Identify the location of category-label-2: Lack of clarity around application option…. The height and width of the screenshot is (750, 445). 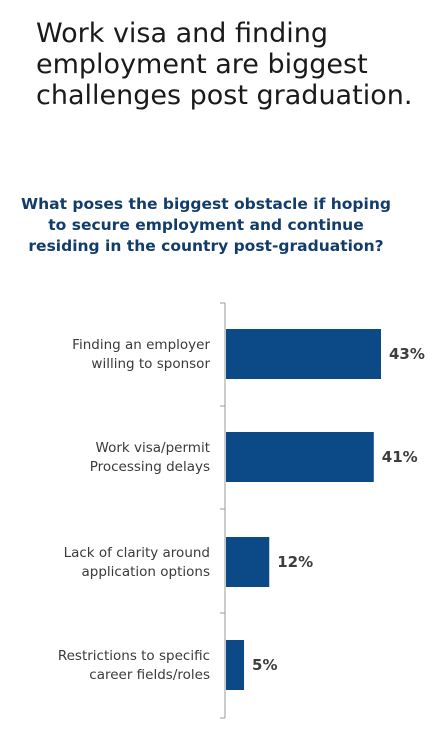
(137, 562).